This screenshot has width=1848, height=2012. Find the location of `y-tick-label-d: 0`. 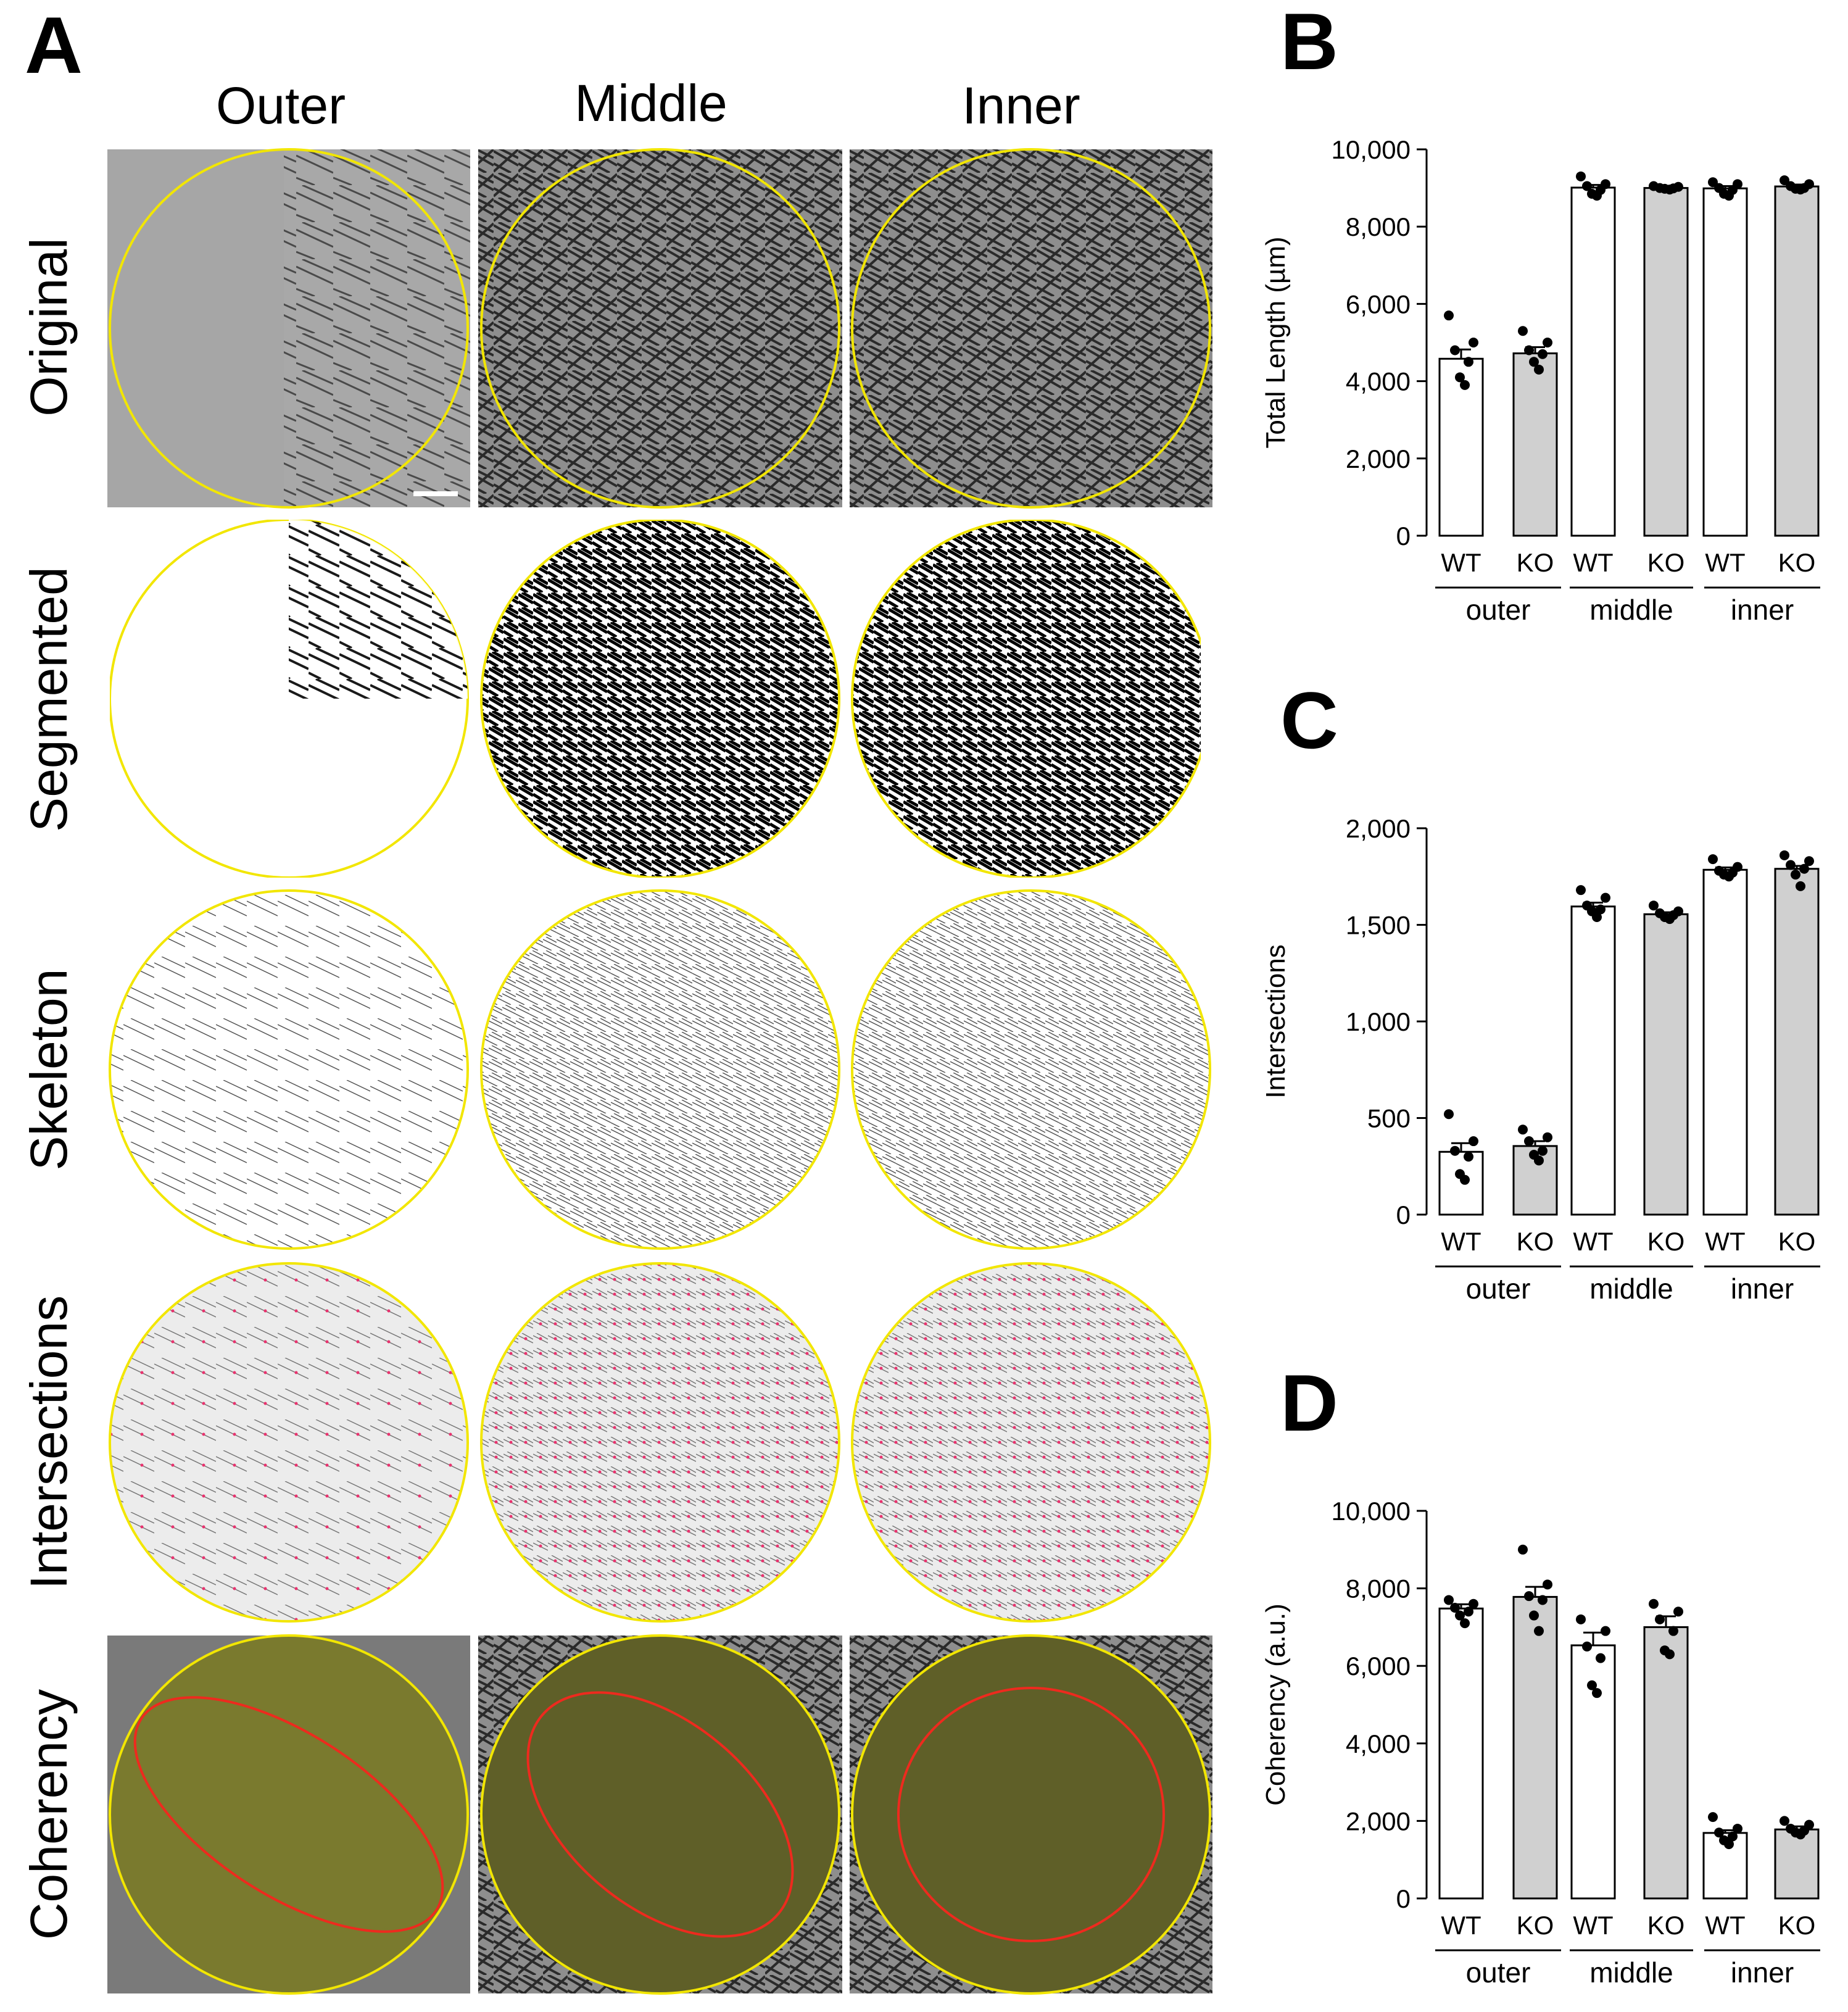

y-tick-label-d: 0 is located at coordinates (1404, 1898).